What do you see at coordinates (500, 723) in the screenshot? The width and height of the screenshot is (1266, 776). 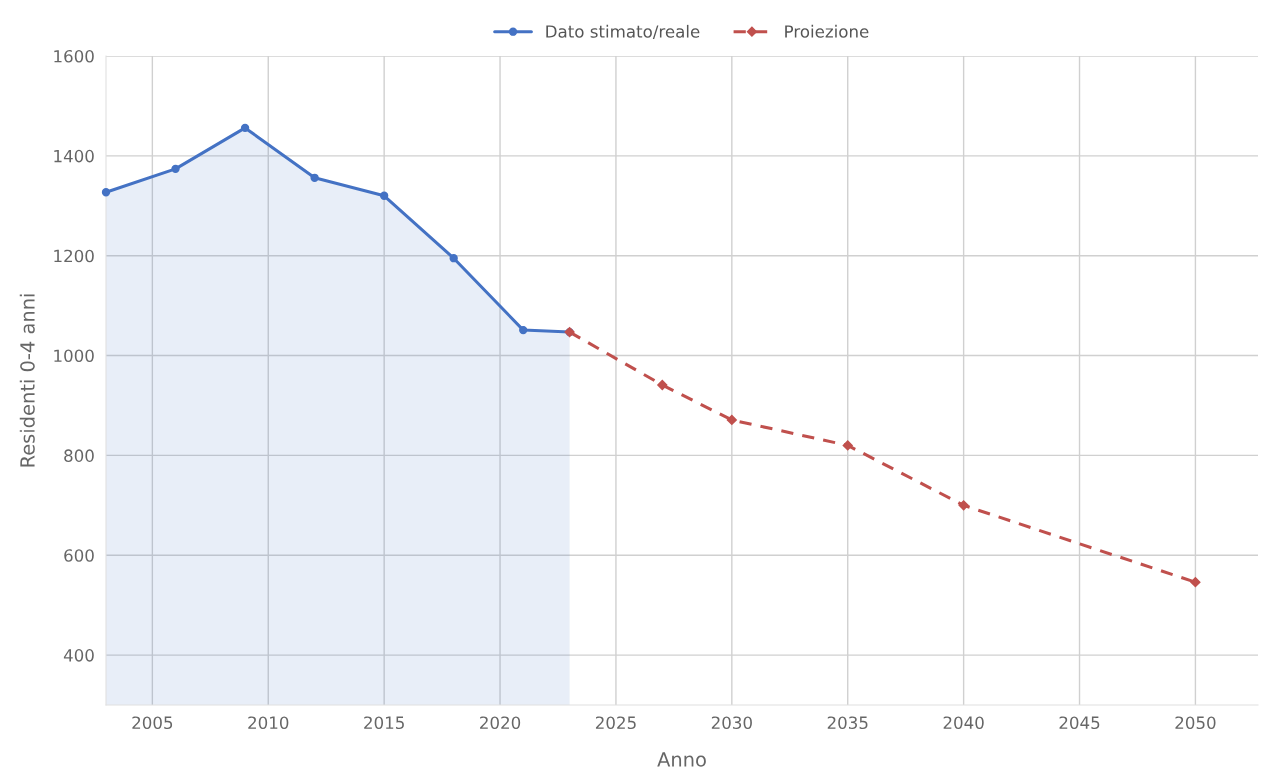 I see `x-tick-label: 2020` at bounding box center [500, 723].